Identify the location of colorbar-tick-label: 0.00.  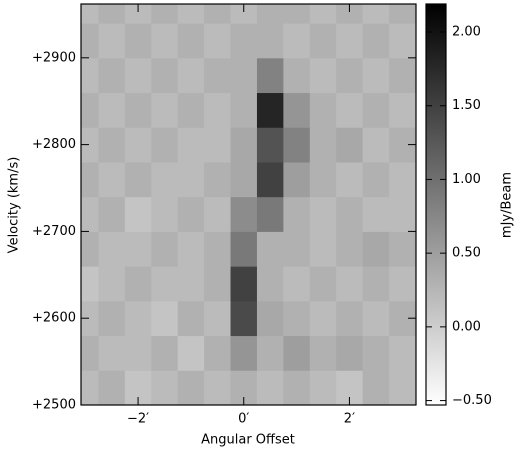
(466, 326).